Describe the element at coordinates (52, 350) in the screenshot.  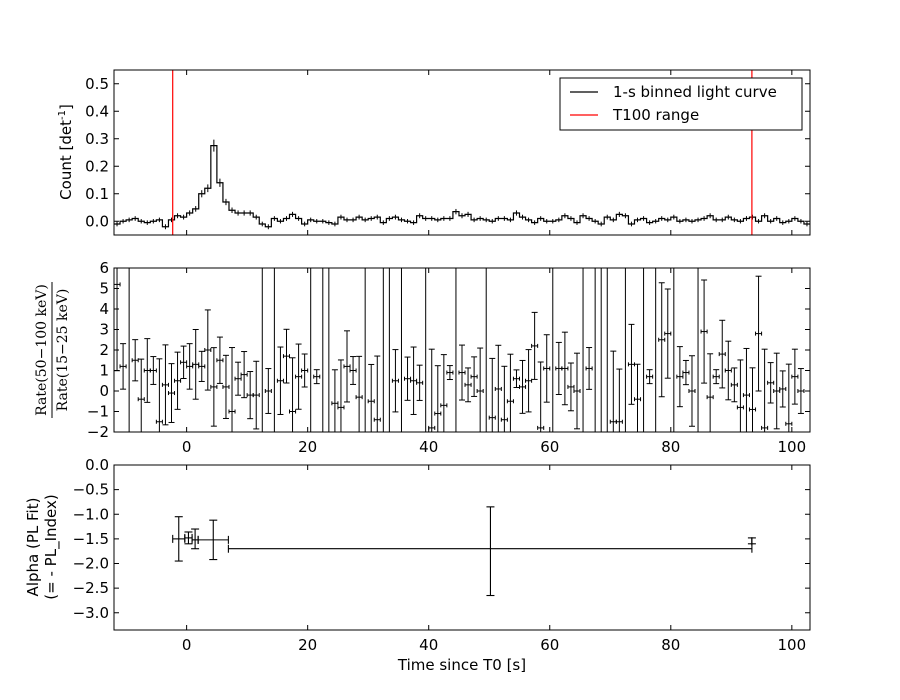
I see `hardness-ratio-ylabel: Rate(50−100 keV) Rate(15−25 keV)` at that location.